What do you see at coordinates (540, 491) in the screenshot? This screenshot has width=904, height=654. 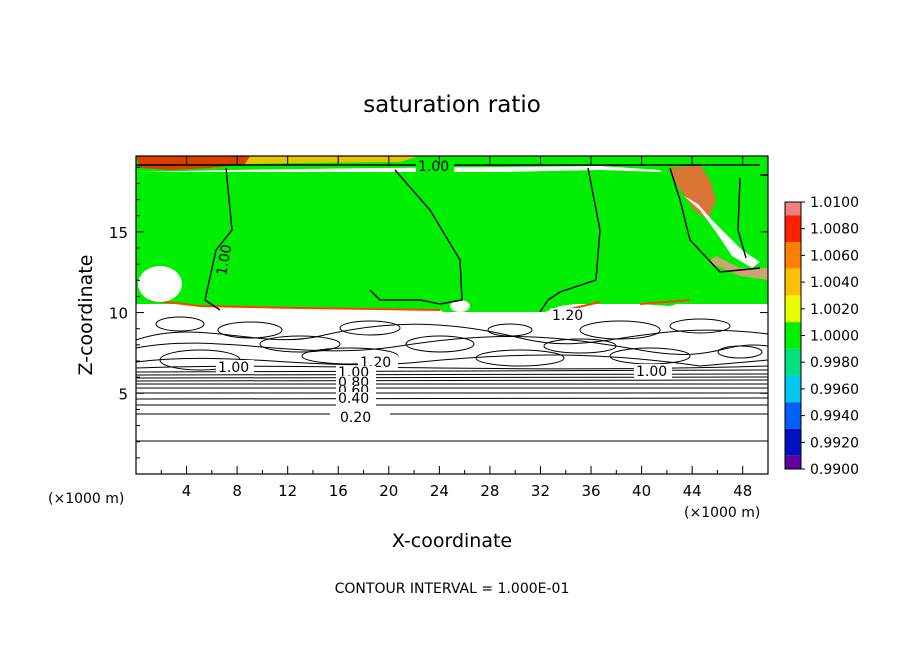 I see `x-tick-label: 32` at bounding box center [540, 491].